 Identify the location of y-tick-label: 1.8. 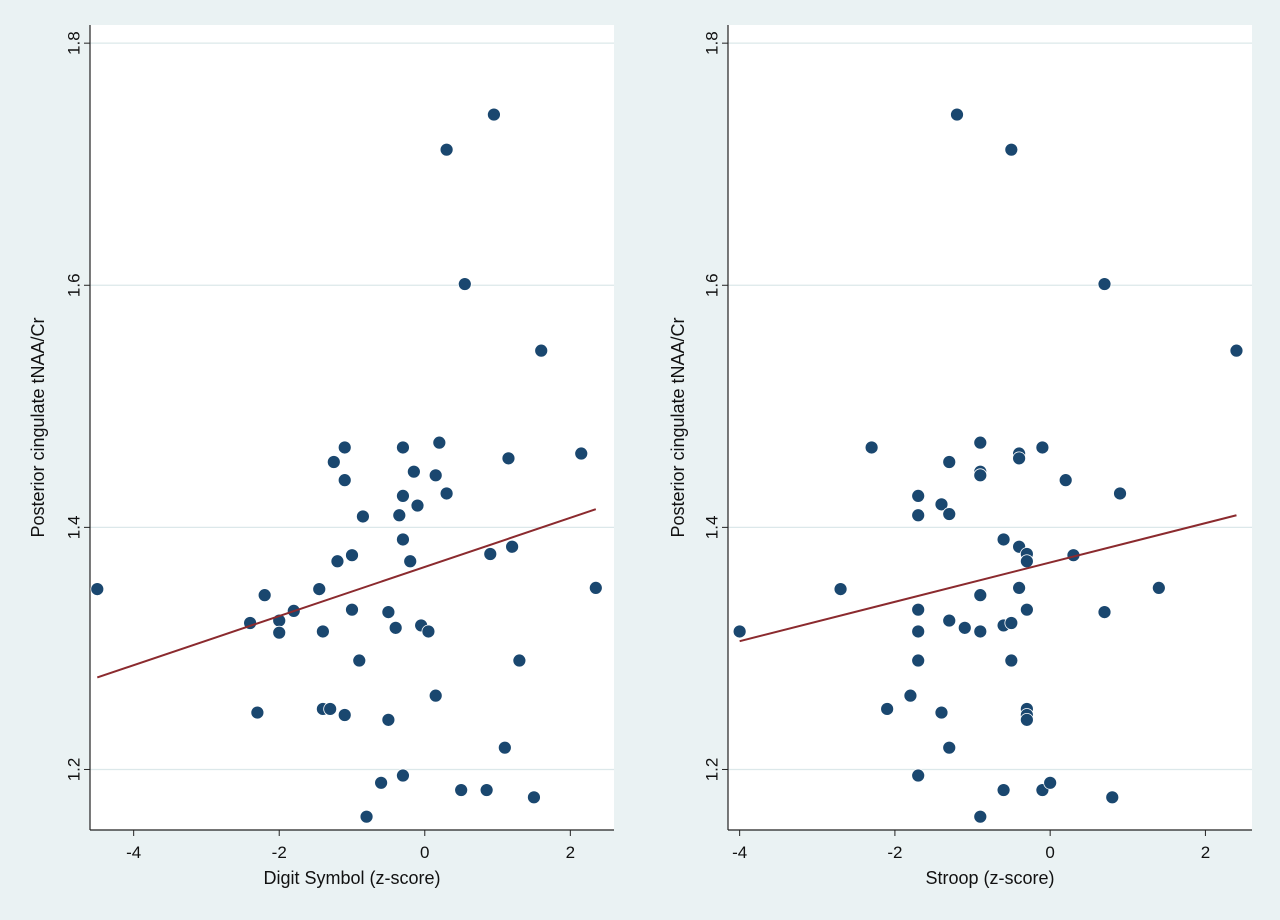
(711, 43).